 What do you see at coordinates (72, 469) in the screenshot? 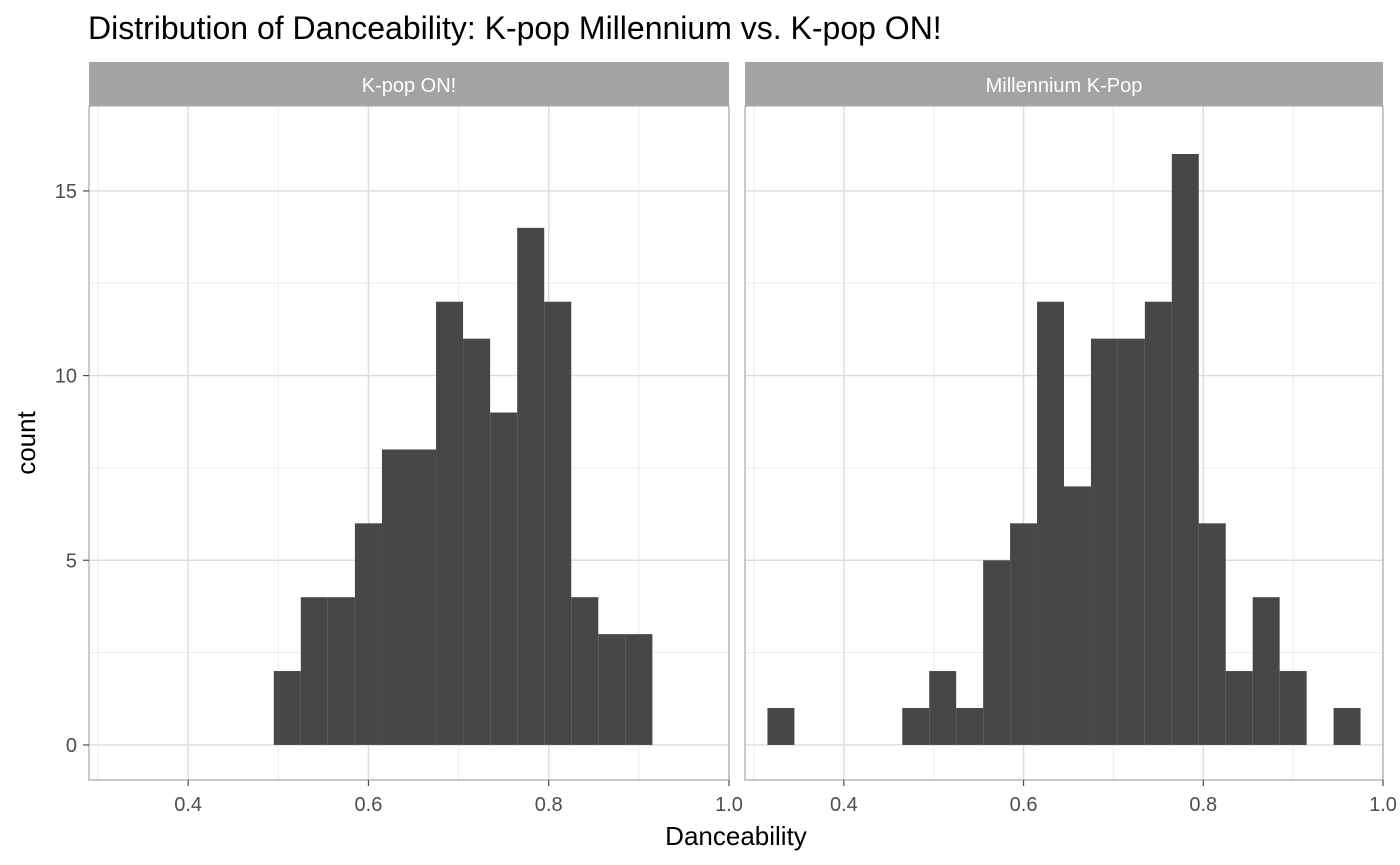
I see `y-axis: 0 5 10 15` at bounding box center [72, 469].